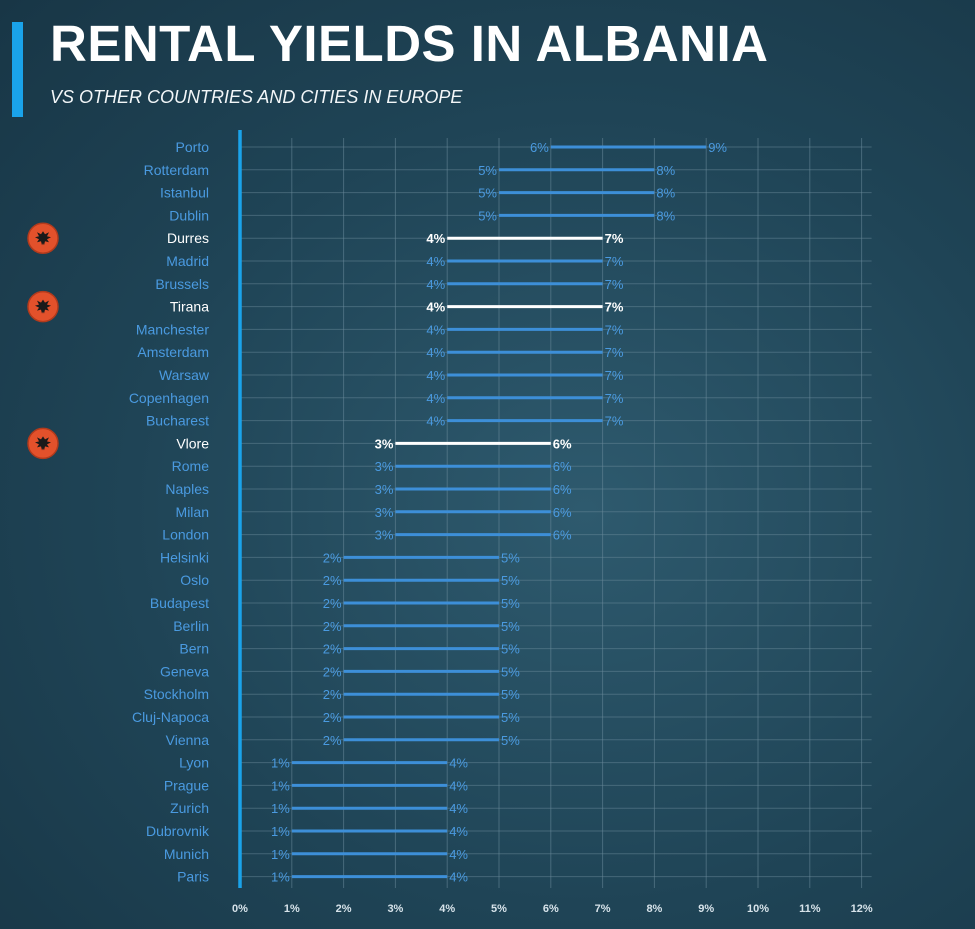 Image resolution: width=975 pixels, height=929 pixels. I want to click on city-label: Lyon, so click(194, 763).